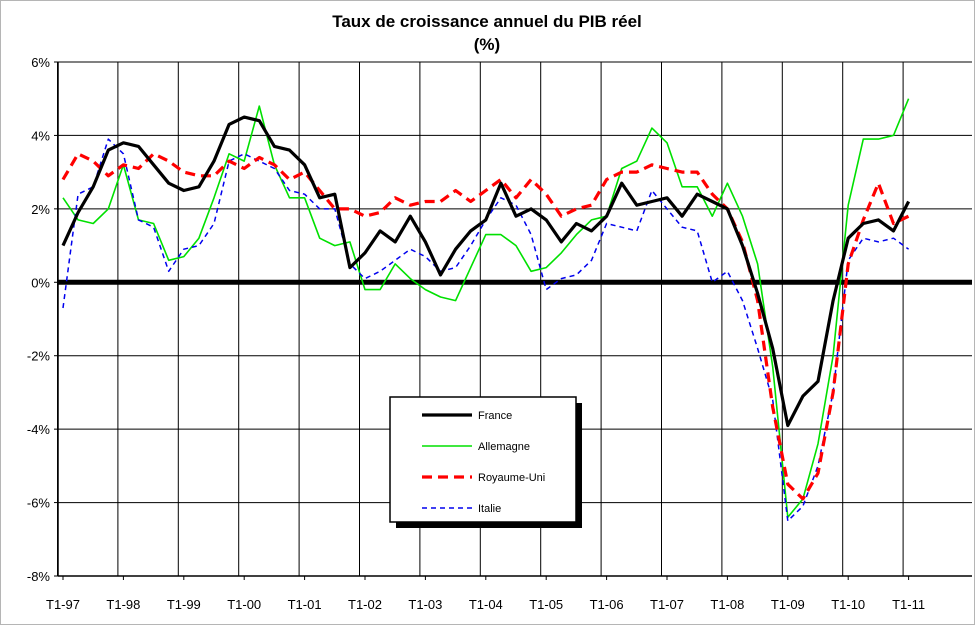 The width and height of the screenshot is (975, 630). Describe the element at coordinates (487, 21) in the screenshot. I see `chart-title: Taux de croissance annuel du PIB réel` at that location.